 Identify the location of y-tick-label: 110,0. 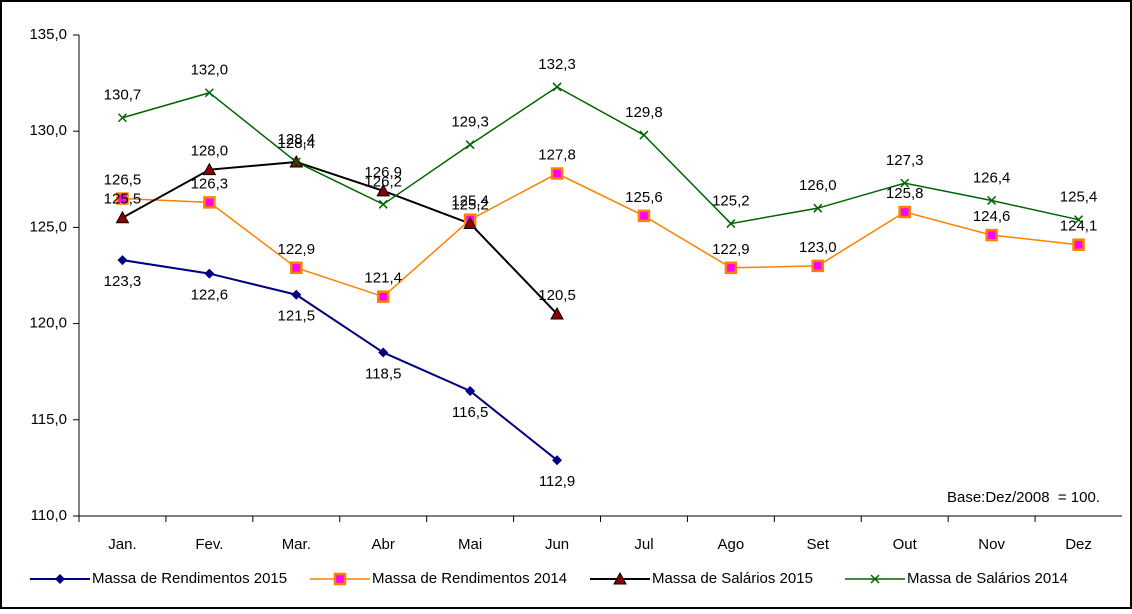
(49, 515).